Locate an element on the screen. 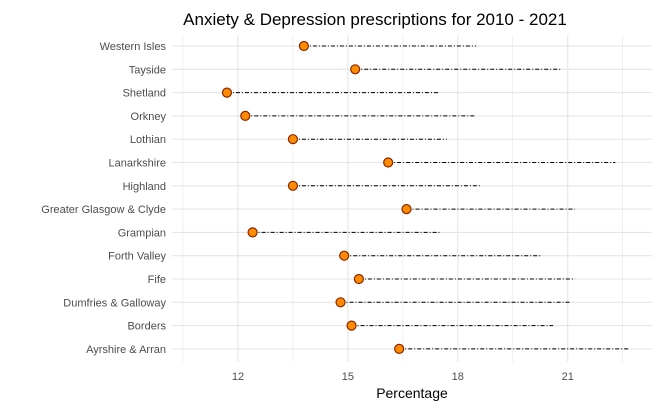  category-label: Highland is located at coordinates (144, 187).